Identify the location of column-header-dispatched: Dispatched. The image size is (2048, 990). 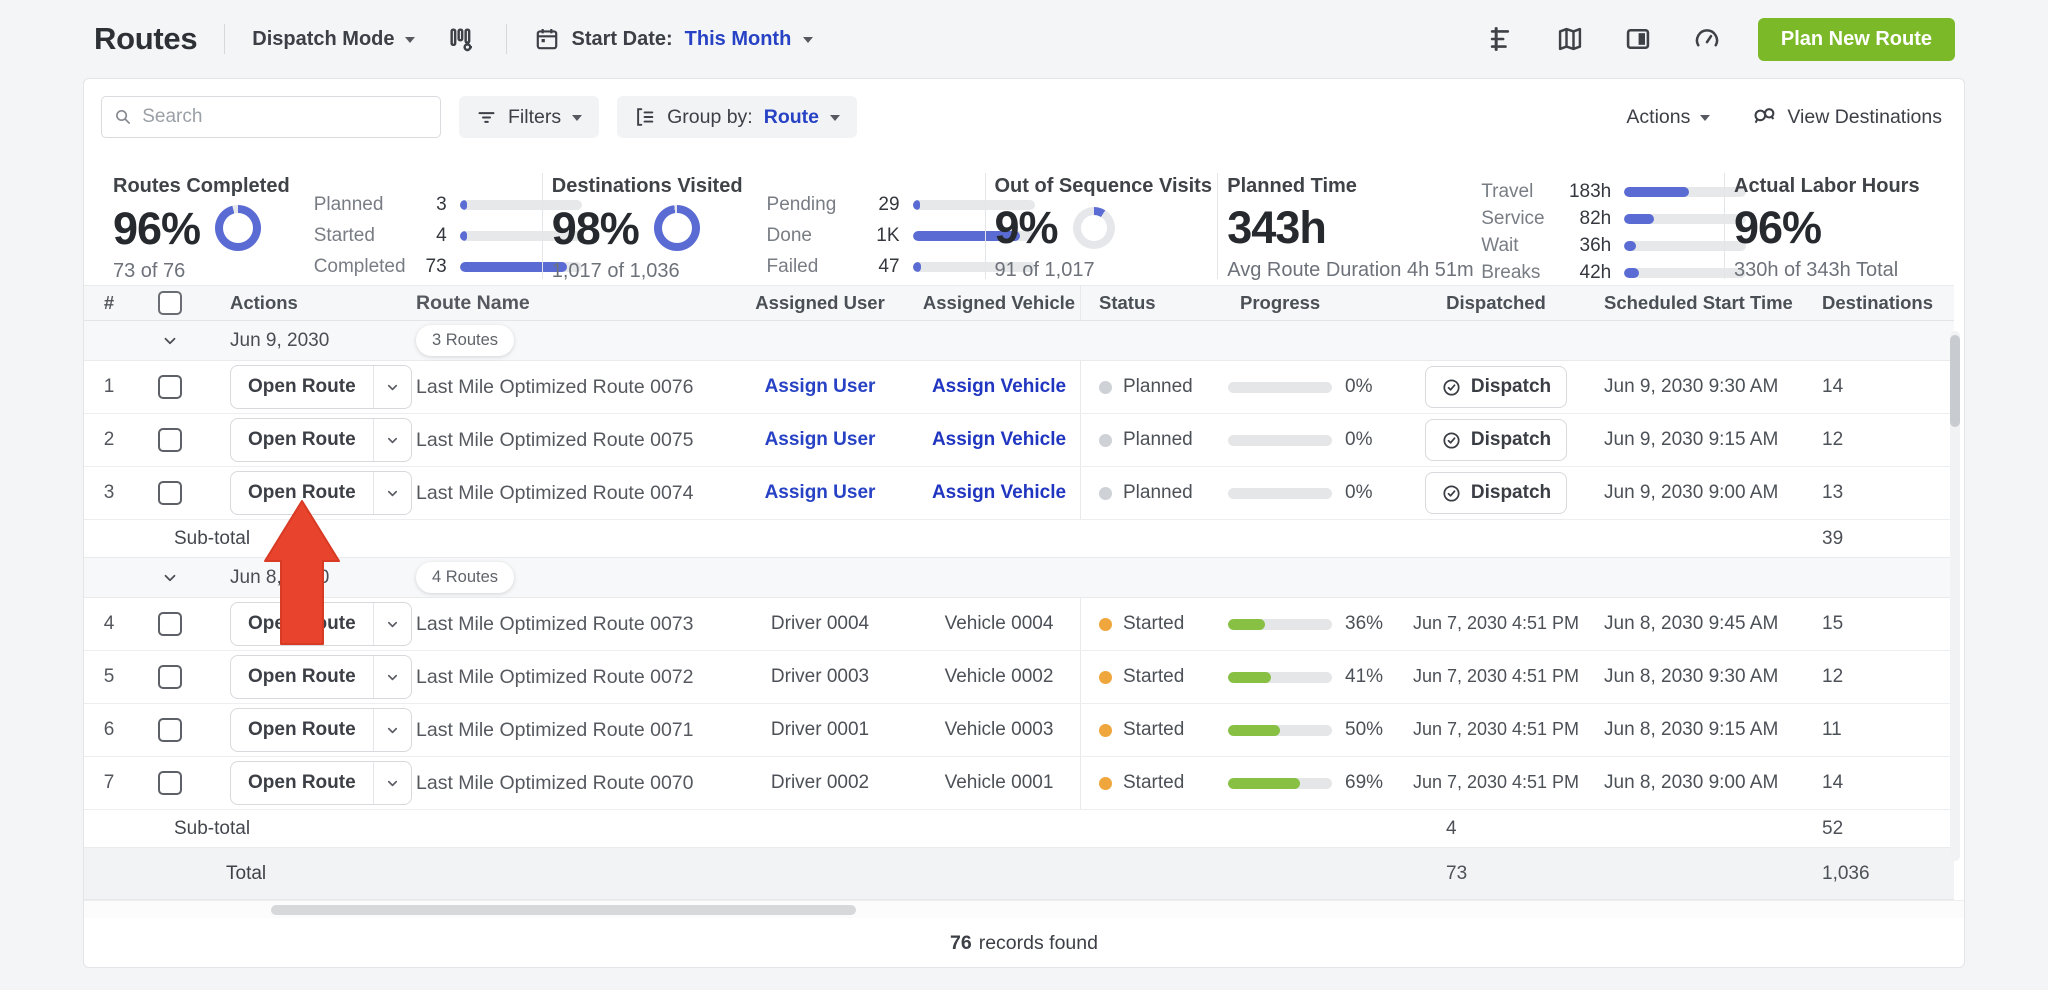
(1496, 302).